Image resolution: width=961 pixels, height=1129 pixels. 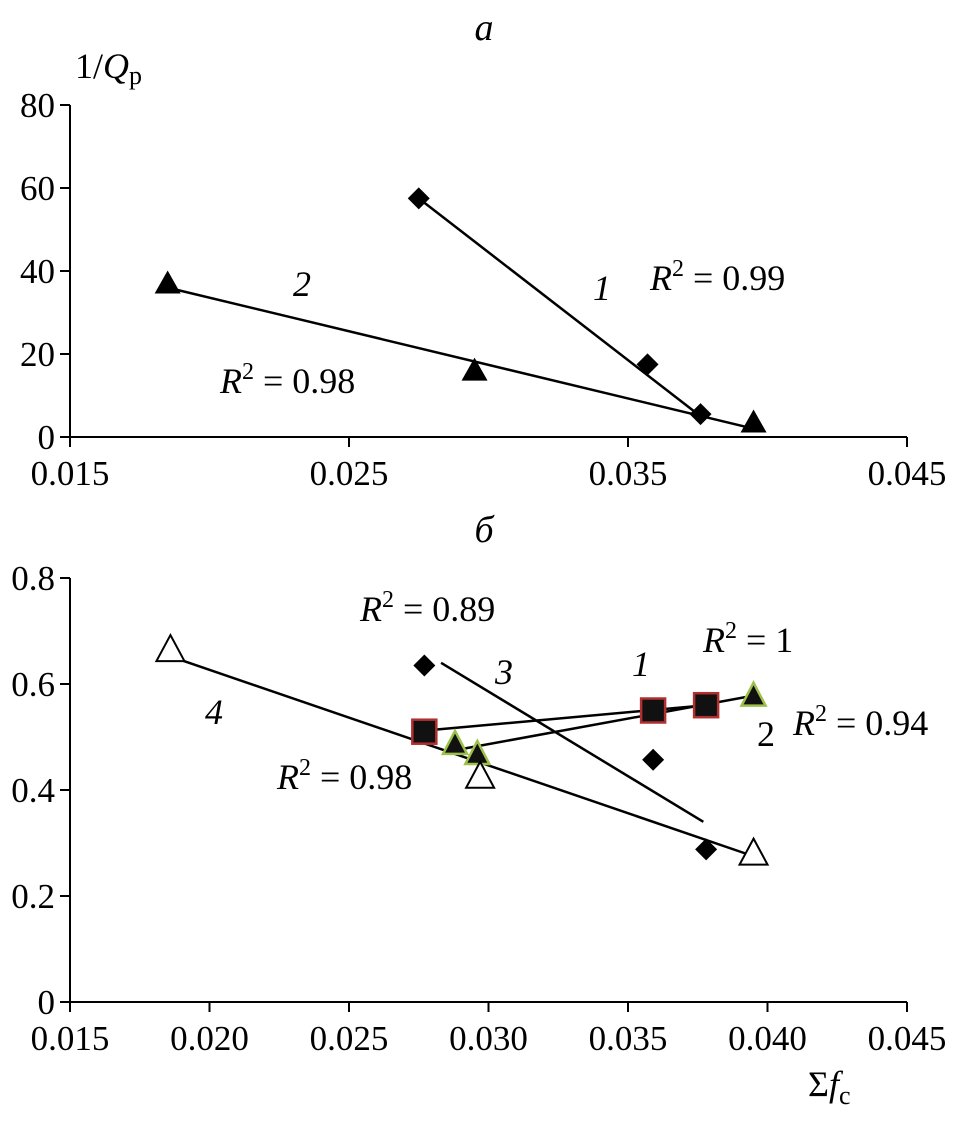 I want to click on panel-b-x-axis-label: Σfc, so click(x=829, y=1087).